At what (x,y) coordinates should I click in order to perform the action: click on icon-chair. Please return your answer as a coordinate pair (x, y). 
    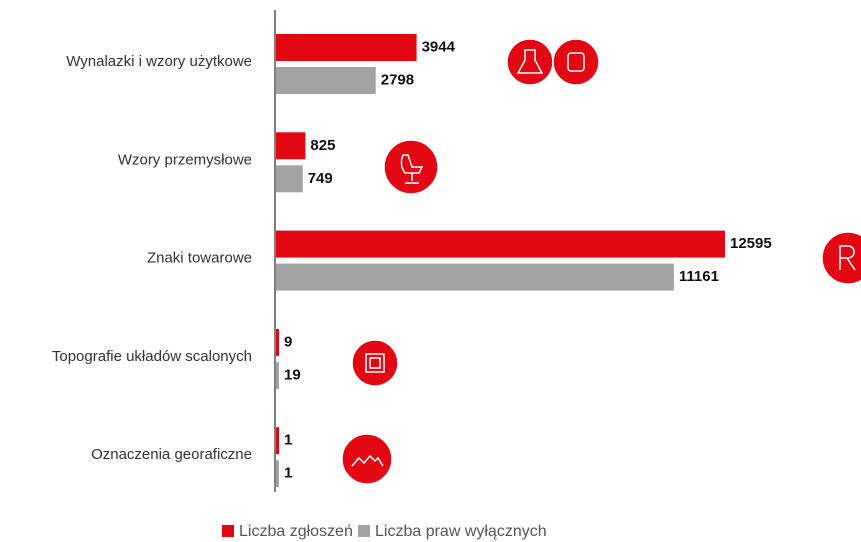
    Looking at the image, I should click on (411, 167).